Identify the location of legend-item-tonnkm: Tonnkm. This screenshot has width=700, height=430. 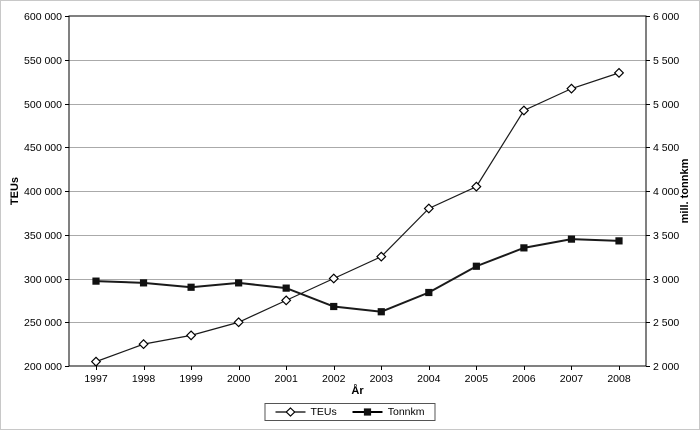
(388, 412).